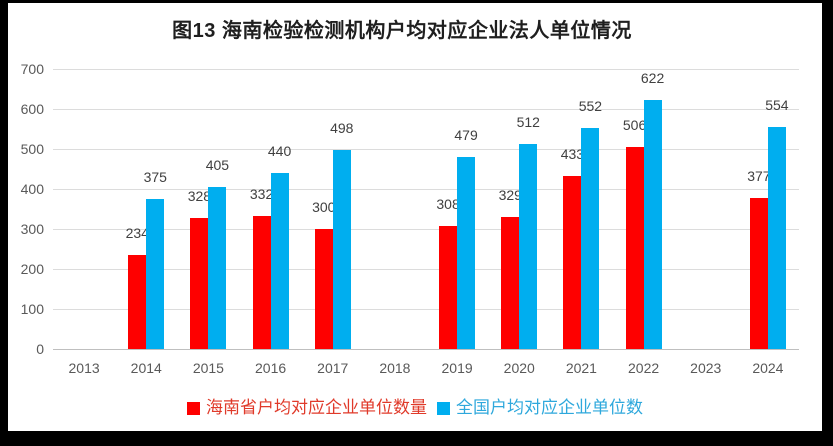 This screenshot has width=833, height=446. I want to click on national-bar-2021, so click(590, 238).